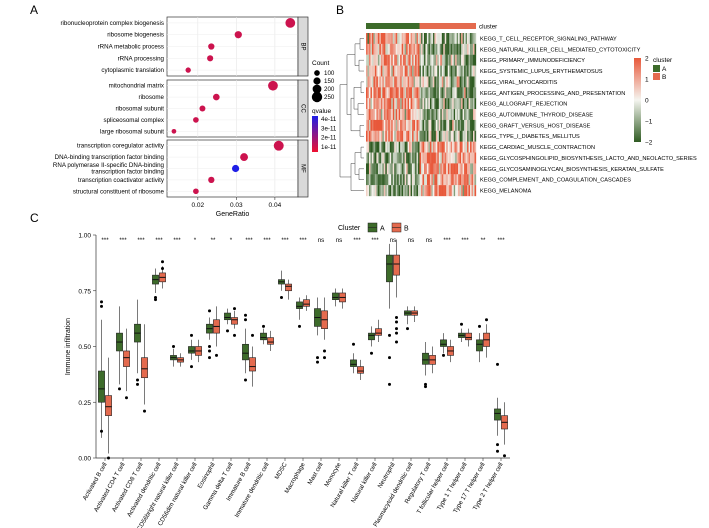  What do you see at coordinates (188, 70) in the screenshot?
I see `go-term-point` at bounding box center [188, 70].